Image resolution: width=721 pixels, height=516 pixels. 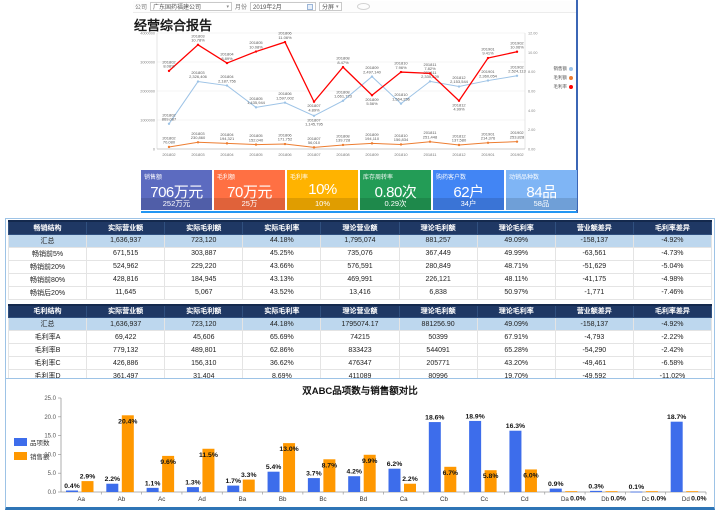 I want to click on table-cell: 723,120, so click(x=204, y=240).